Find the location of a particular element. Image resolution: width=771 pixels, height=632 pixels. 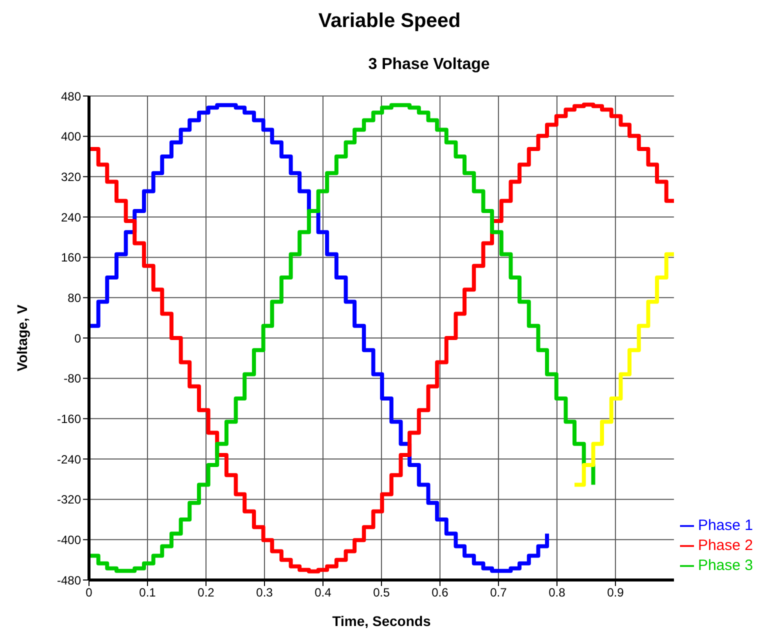

legend-label: Phase 2 is located at coordinates (725, 545).